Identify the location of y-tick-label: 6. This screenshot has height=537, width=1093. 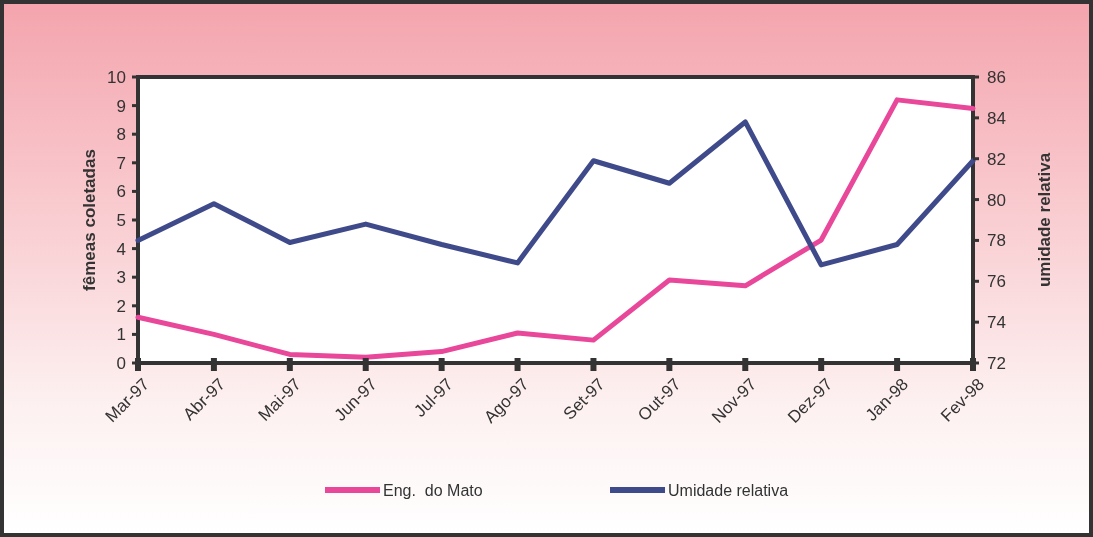
(121, 192).